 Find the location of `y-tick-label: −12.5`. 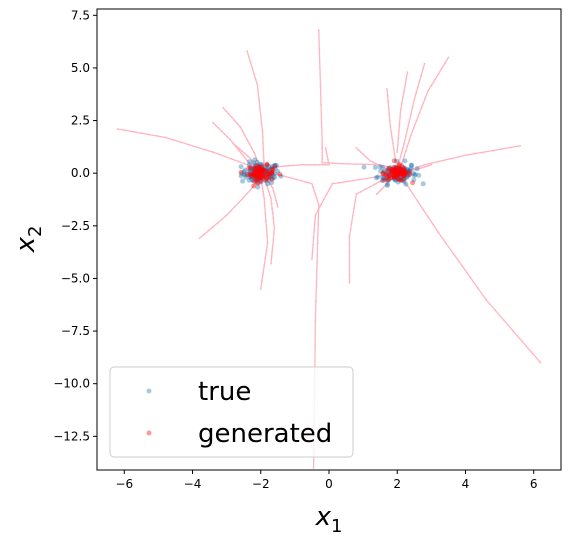

y-tick-label: −12.5 is located at coordinates (71, 436).